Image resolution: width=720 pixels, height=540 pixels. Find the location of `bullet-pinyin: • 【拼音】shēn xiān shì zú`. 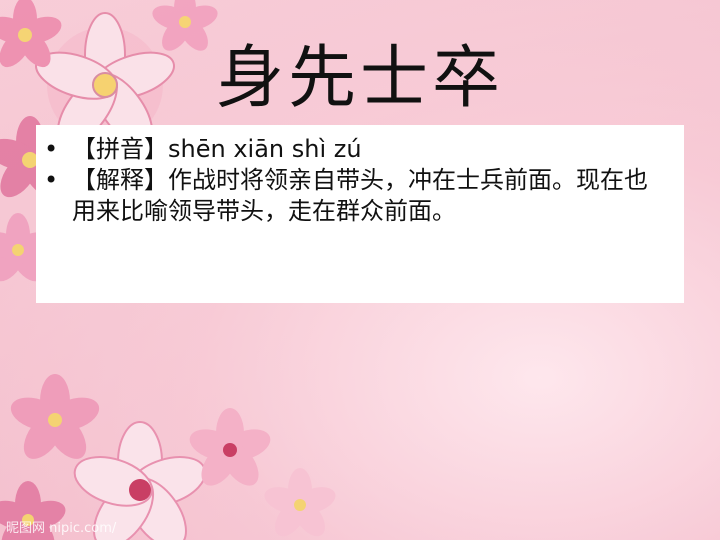

bullet-pinyin: • 【拼音】shēn xiān shì zú is located at coordinates (354, 149).